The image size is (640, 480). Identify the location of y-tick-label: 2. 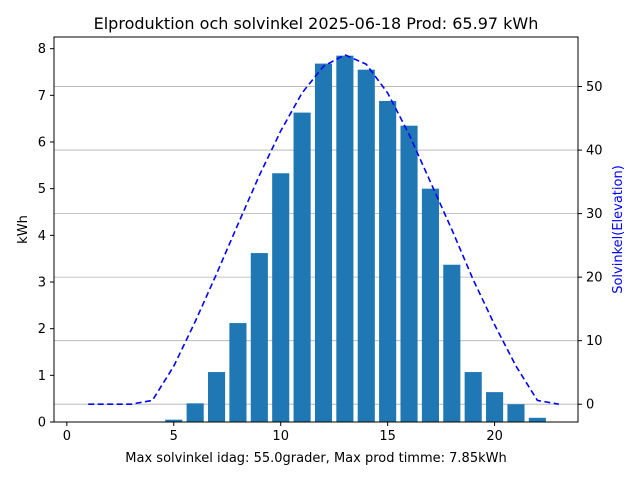
(42, 329).